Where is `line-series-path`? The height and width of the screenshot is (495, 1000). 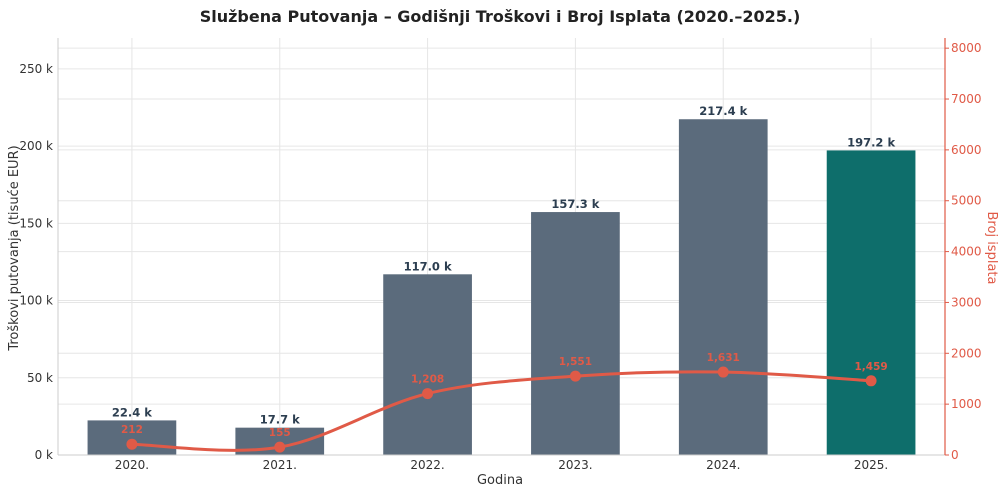 line-series-path is located at coordinates (501, 411).